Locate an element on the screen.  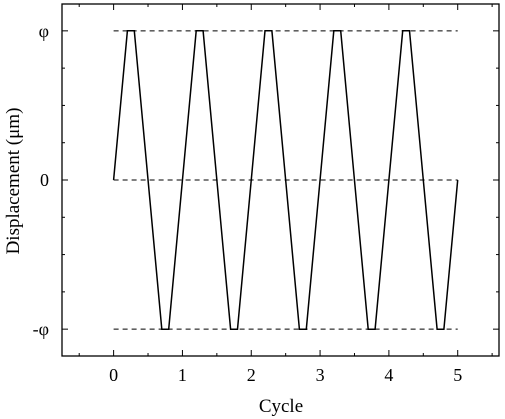
x-tick-label: 2 is located at coordinates (251, 375).